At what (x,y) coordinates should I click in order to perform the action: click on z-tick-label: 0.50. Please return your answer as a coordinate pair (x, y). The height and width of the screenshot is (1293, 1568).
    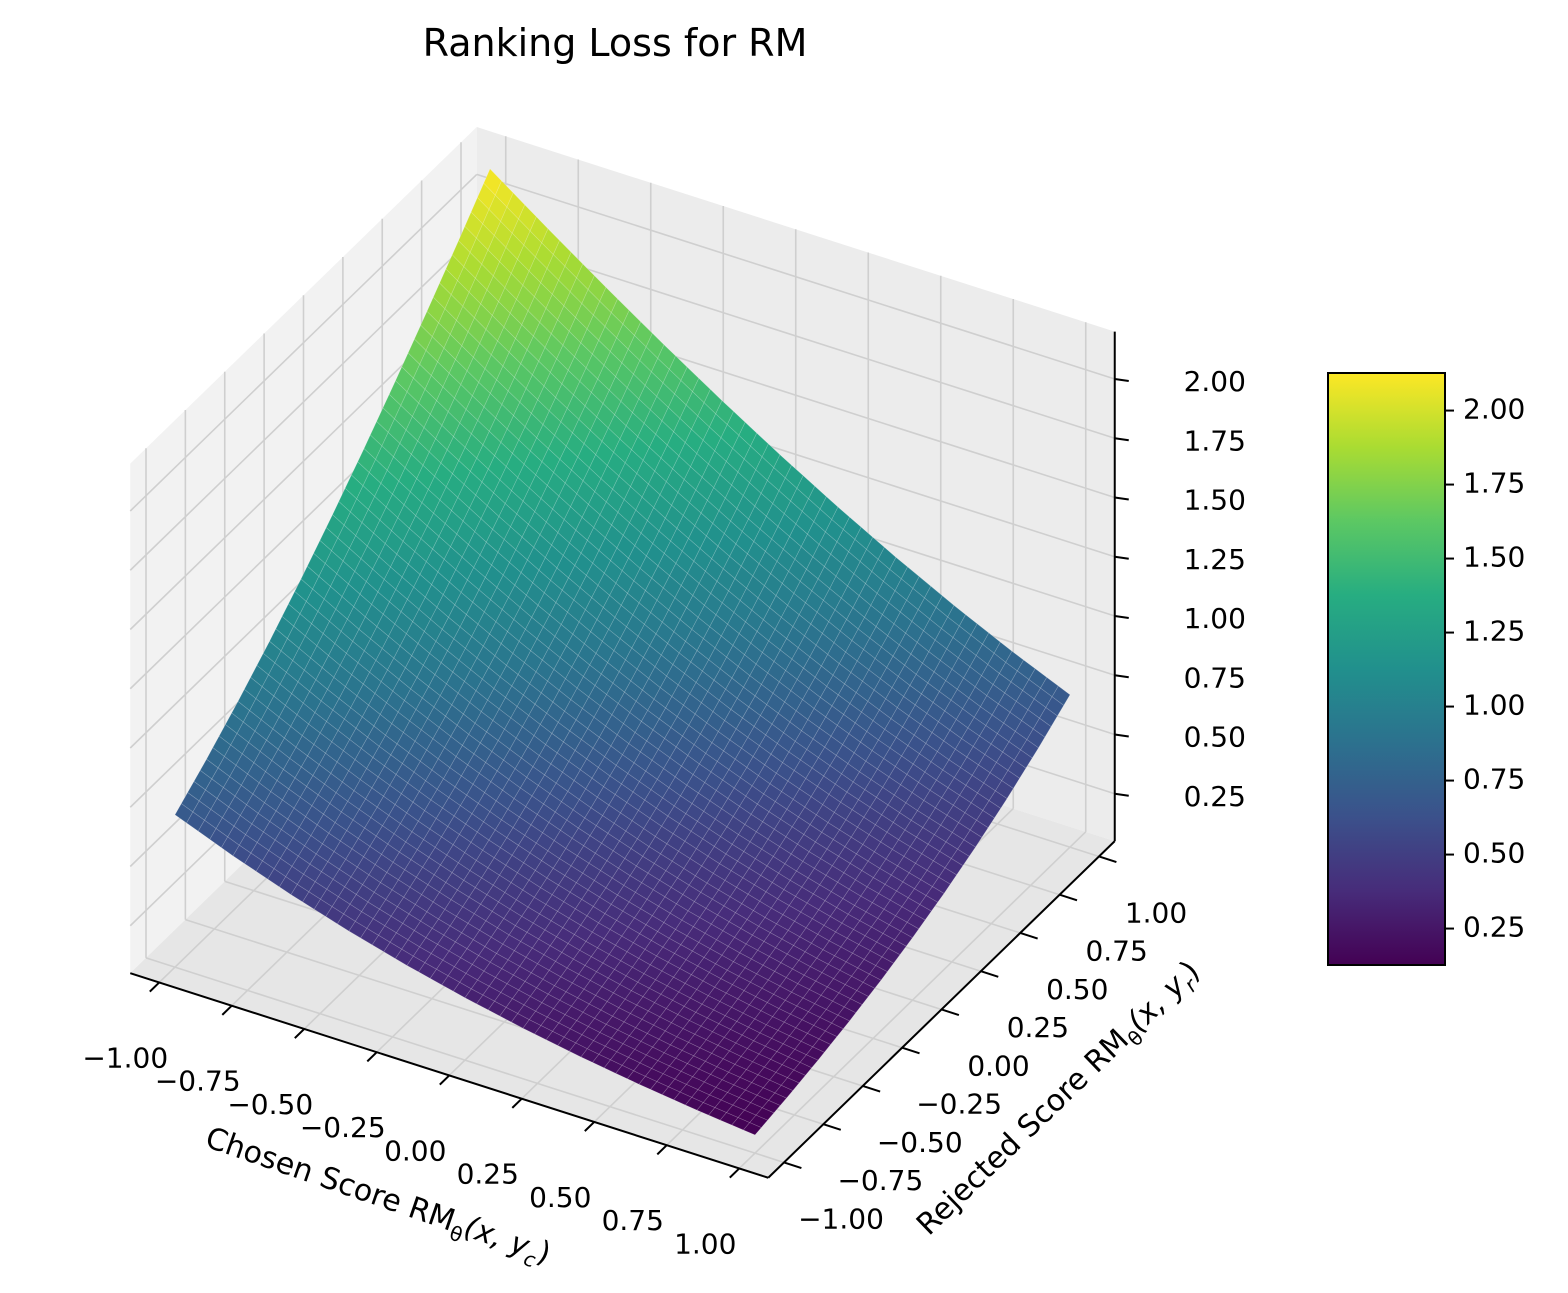
    Looking at the image, I should click on (1215, 737).